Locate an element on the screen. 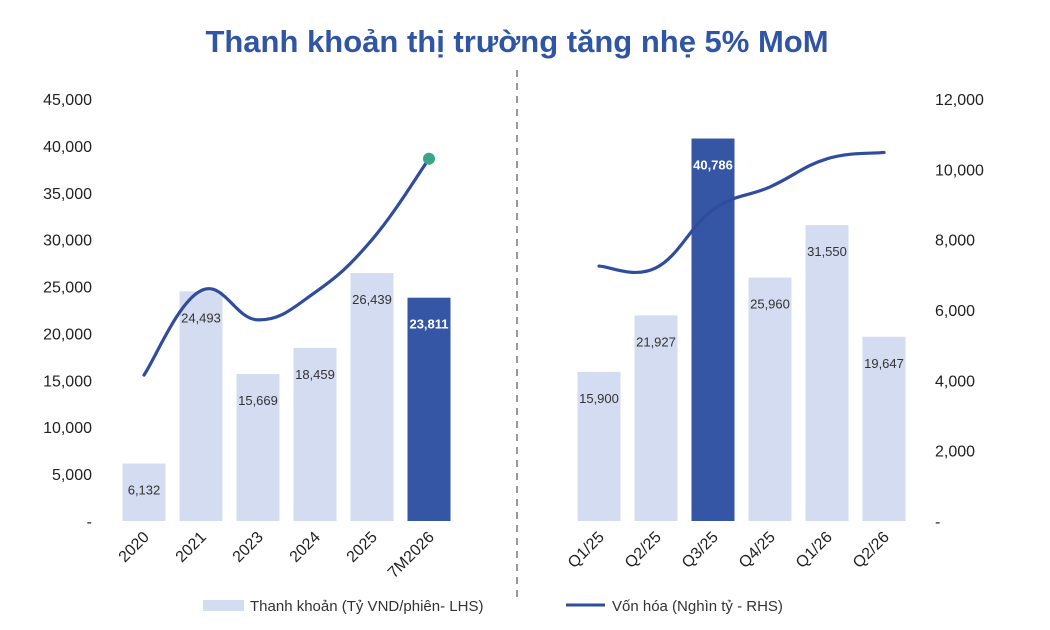  bar-data-label: 15,900 is located at coordinates (599, 398).